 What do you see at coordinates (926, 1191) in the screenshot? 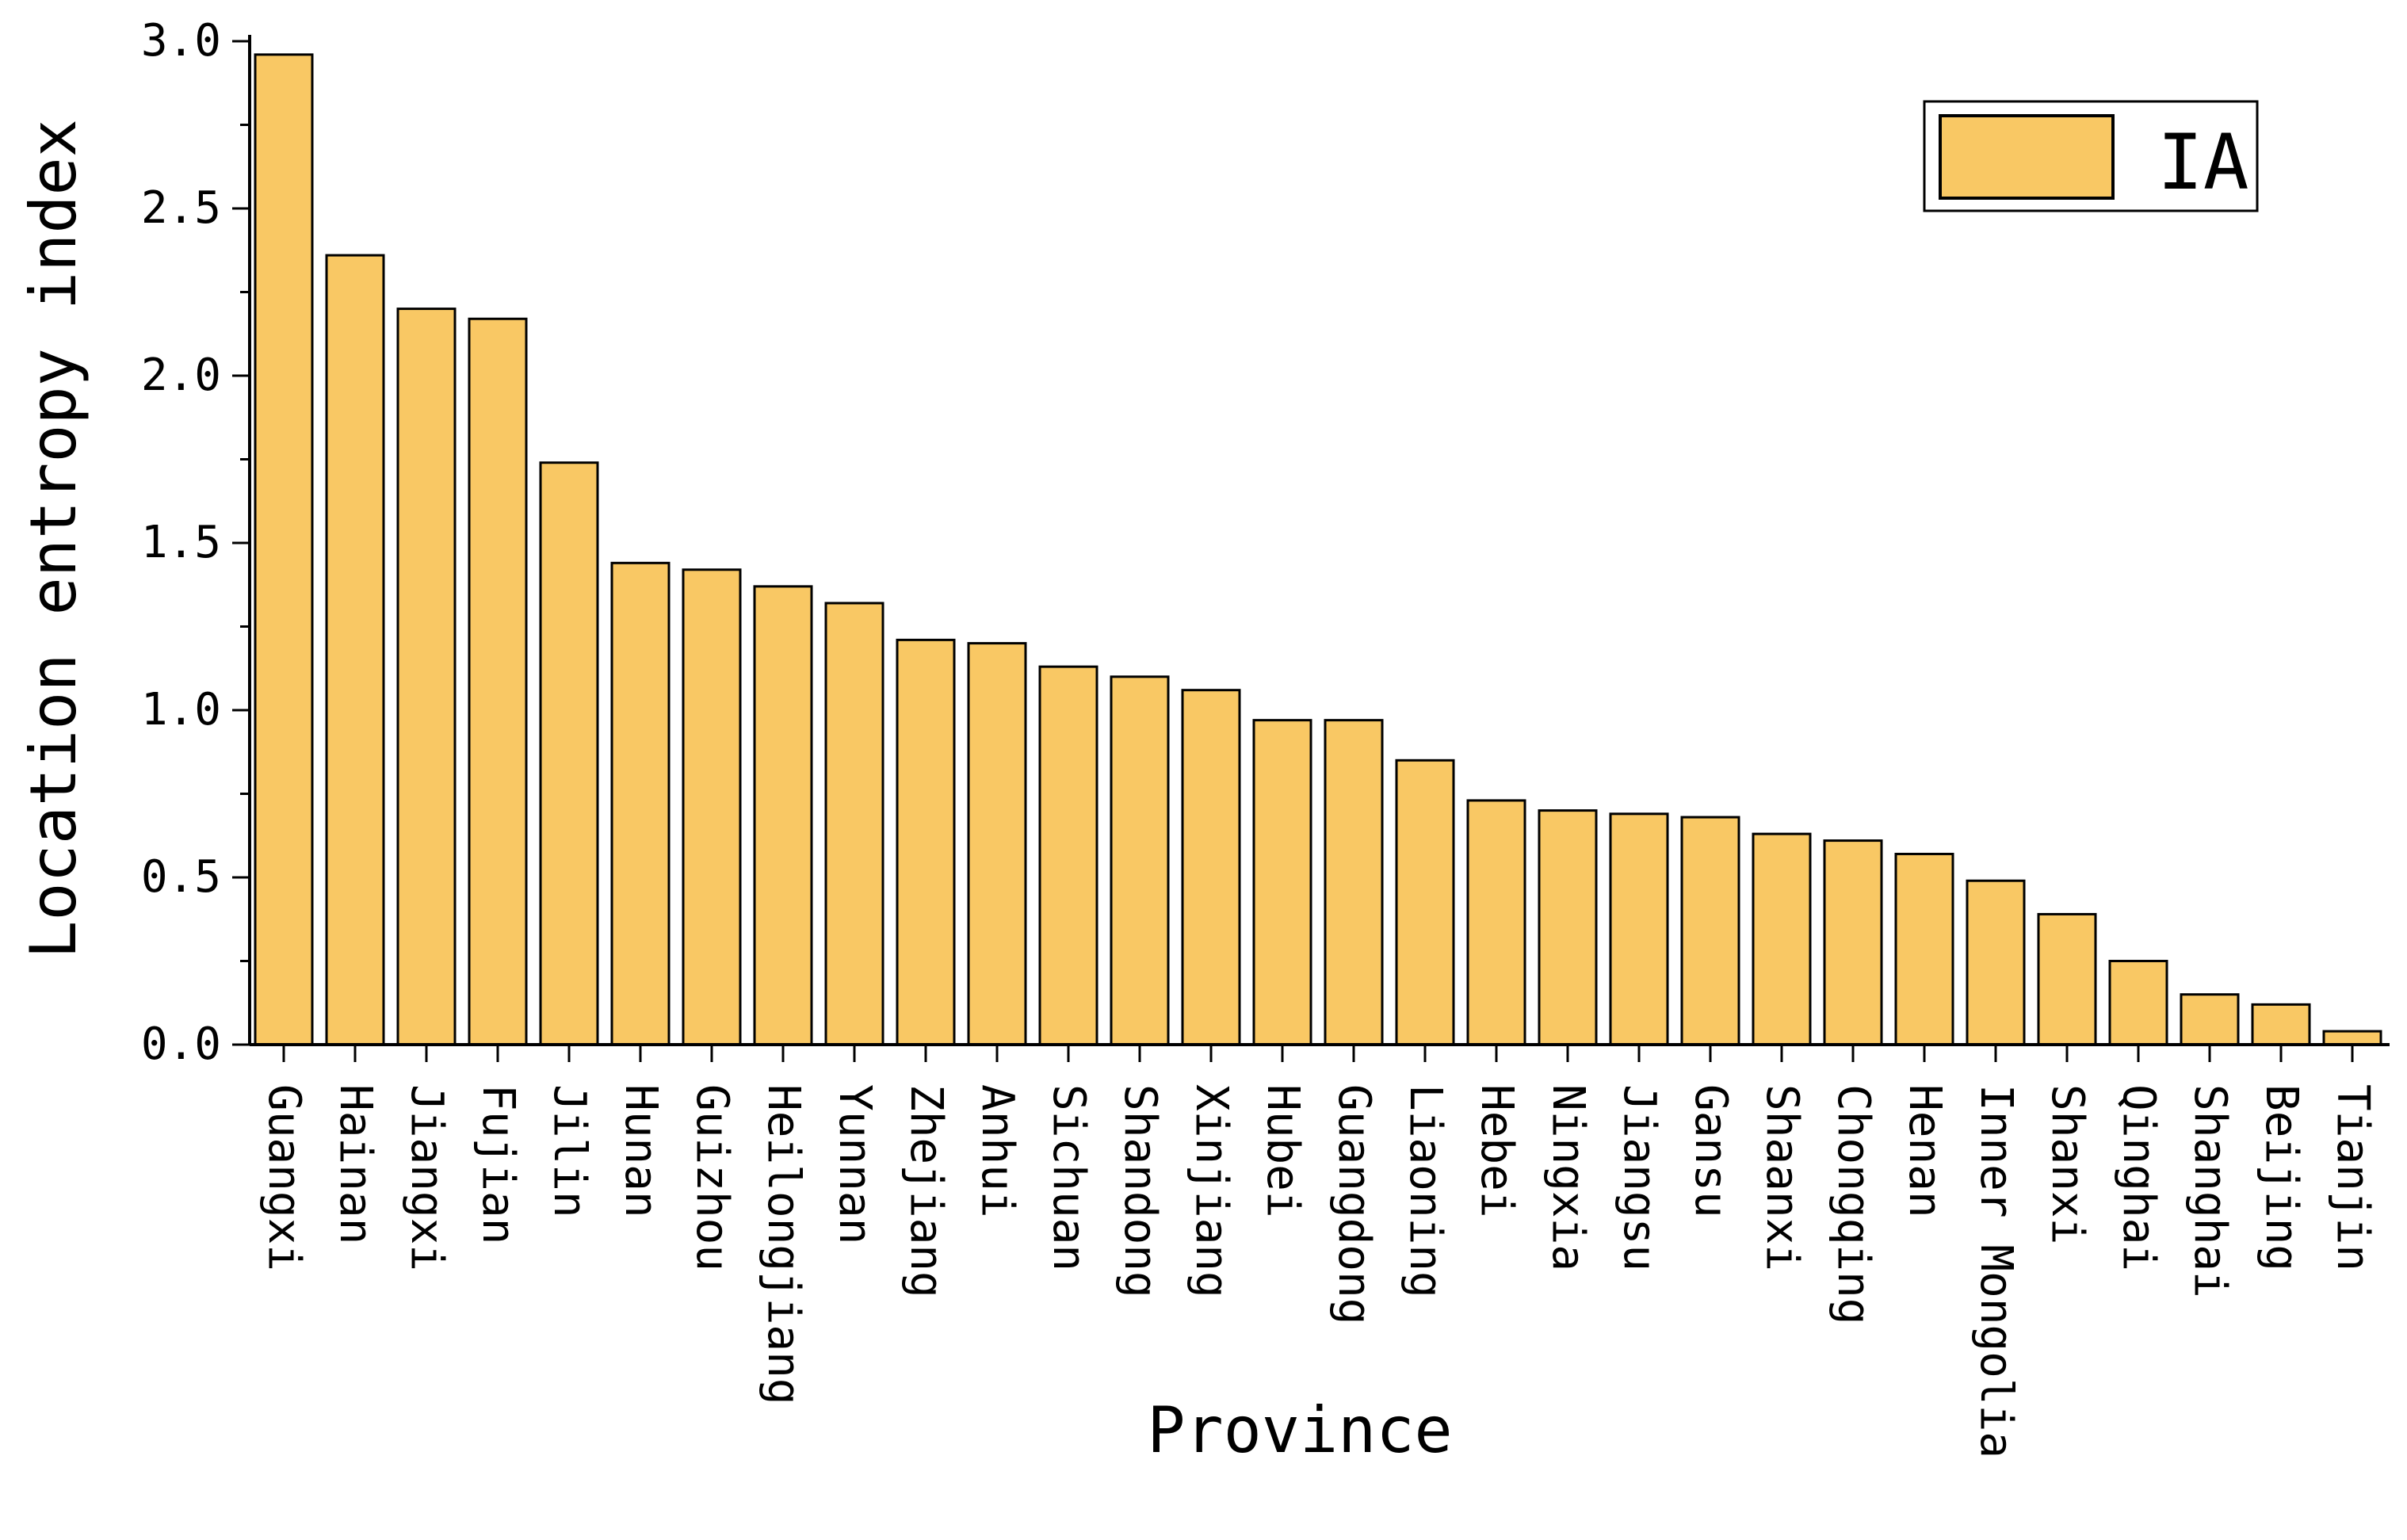
I see `x-tick-label: Zhejiang` at bounding box center [926, 1191].